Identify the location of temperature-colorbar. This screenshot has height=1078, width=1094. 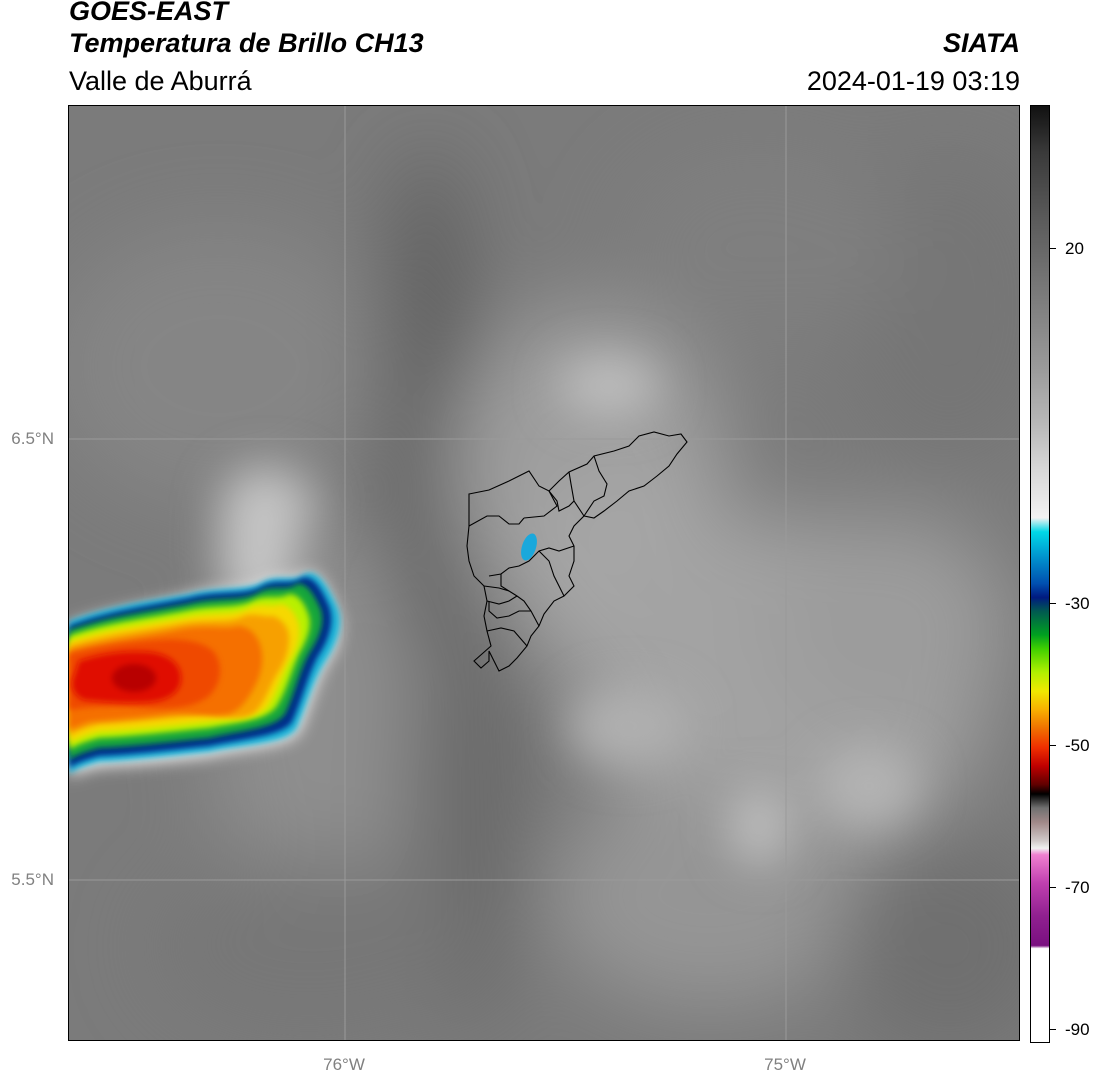
(1040, 574).